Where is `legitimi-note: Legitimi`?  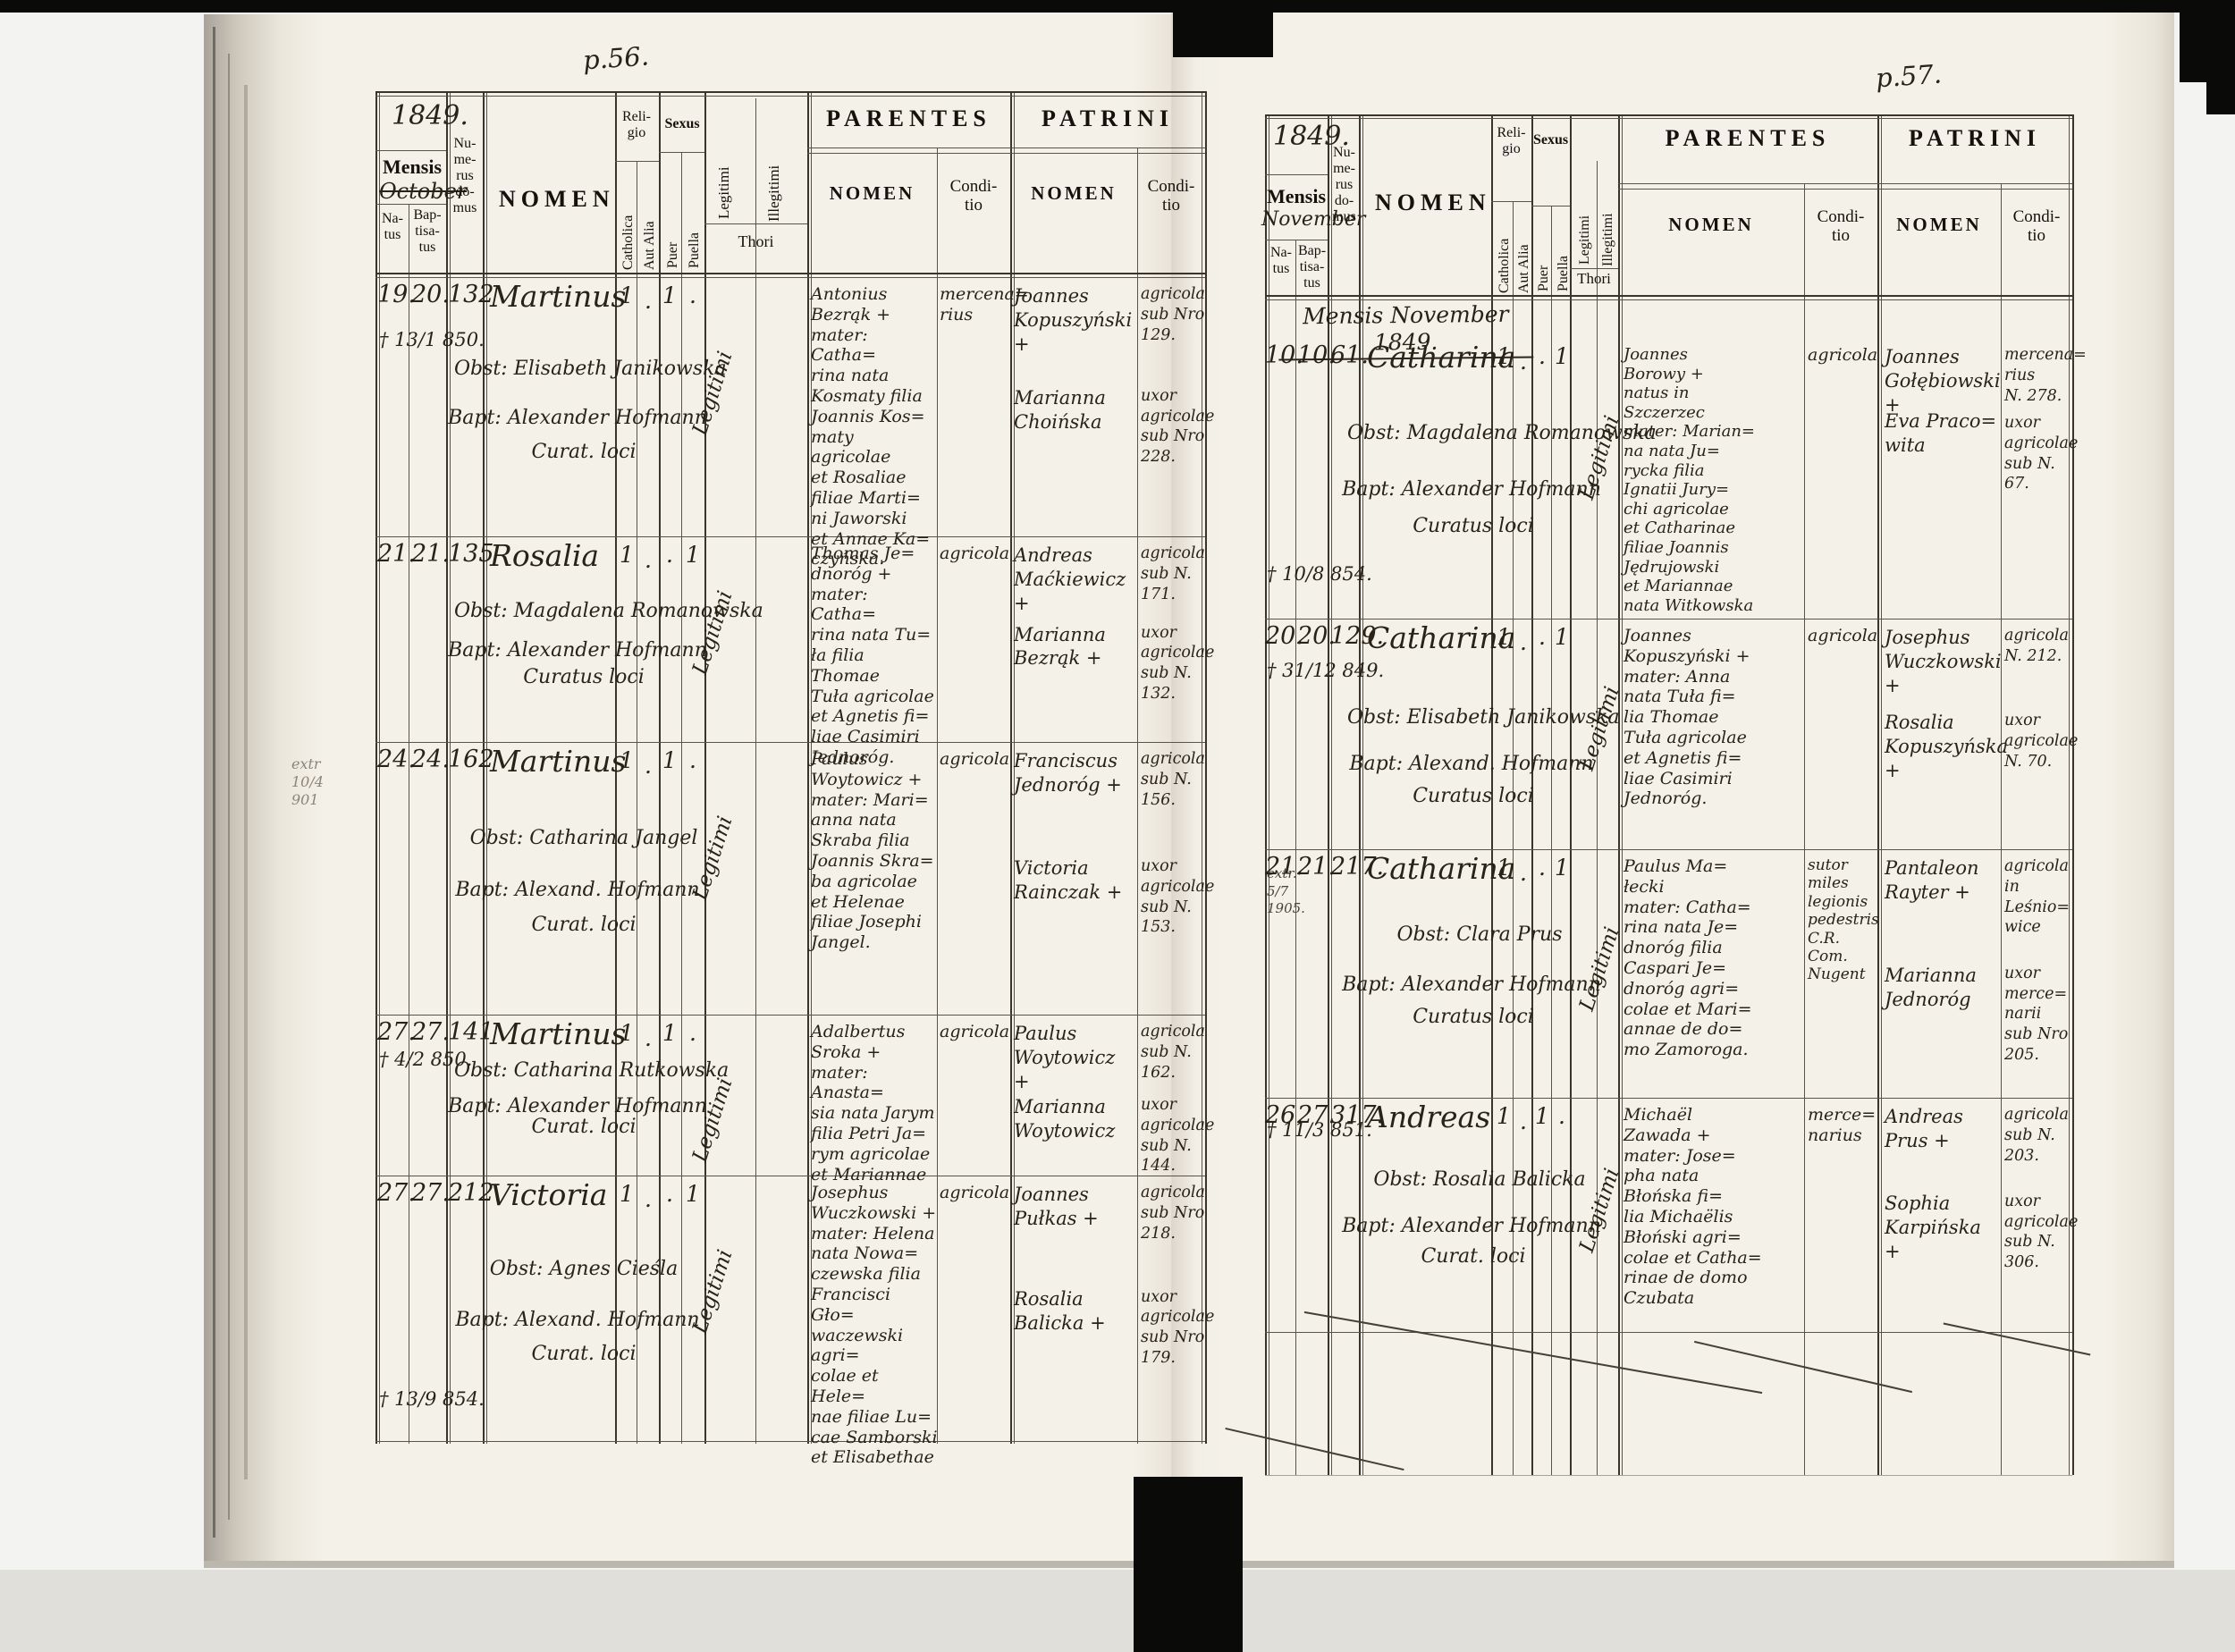 legitimi-note: Legitimi is located at coordinates (713, 1120).